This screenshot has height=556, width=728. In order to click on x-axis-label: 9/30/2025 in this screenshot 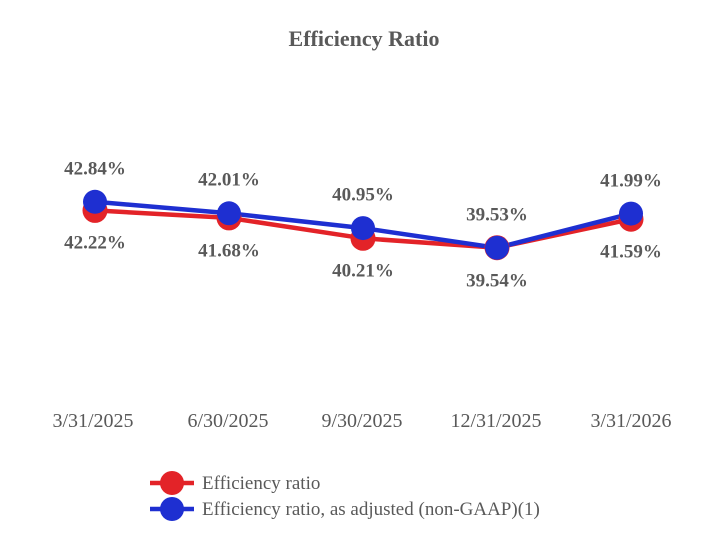, I will do `click(362, 421)`.